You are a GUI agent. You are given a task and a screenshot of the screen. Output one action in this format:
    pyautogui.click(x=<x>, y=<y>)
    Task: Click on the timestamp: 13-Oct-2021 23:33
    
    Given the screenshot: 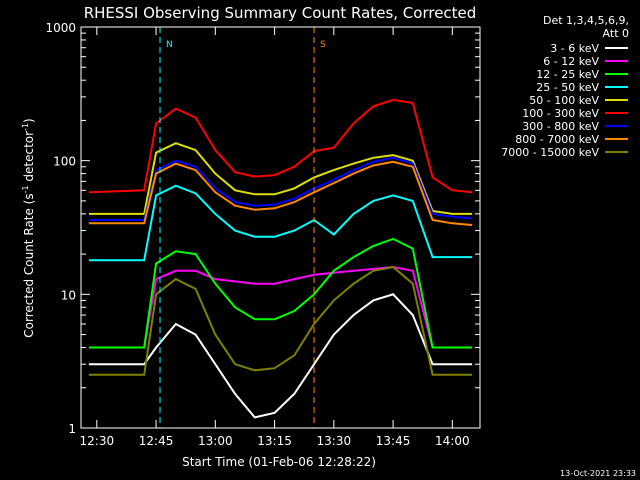 What is the action you would take?
    pyautogui.click(x=598, y=473)
    